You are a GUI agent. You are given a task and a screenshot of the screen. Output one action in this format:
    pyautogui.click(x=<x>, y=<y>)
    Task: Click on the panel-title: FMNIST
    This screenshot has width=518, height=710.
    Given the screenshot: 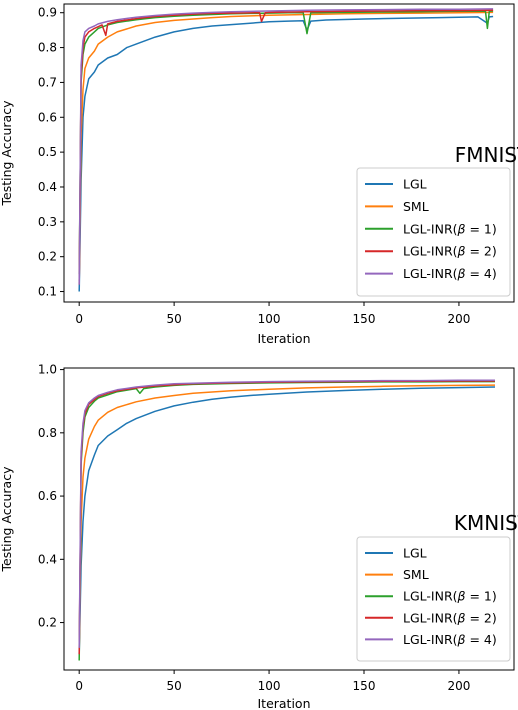 What is the action you would take?
    pyautogui.click(x=486, y=155)
    